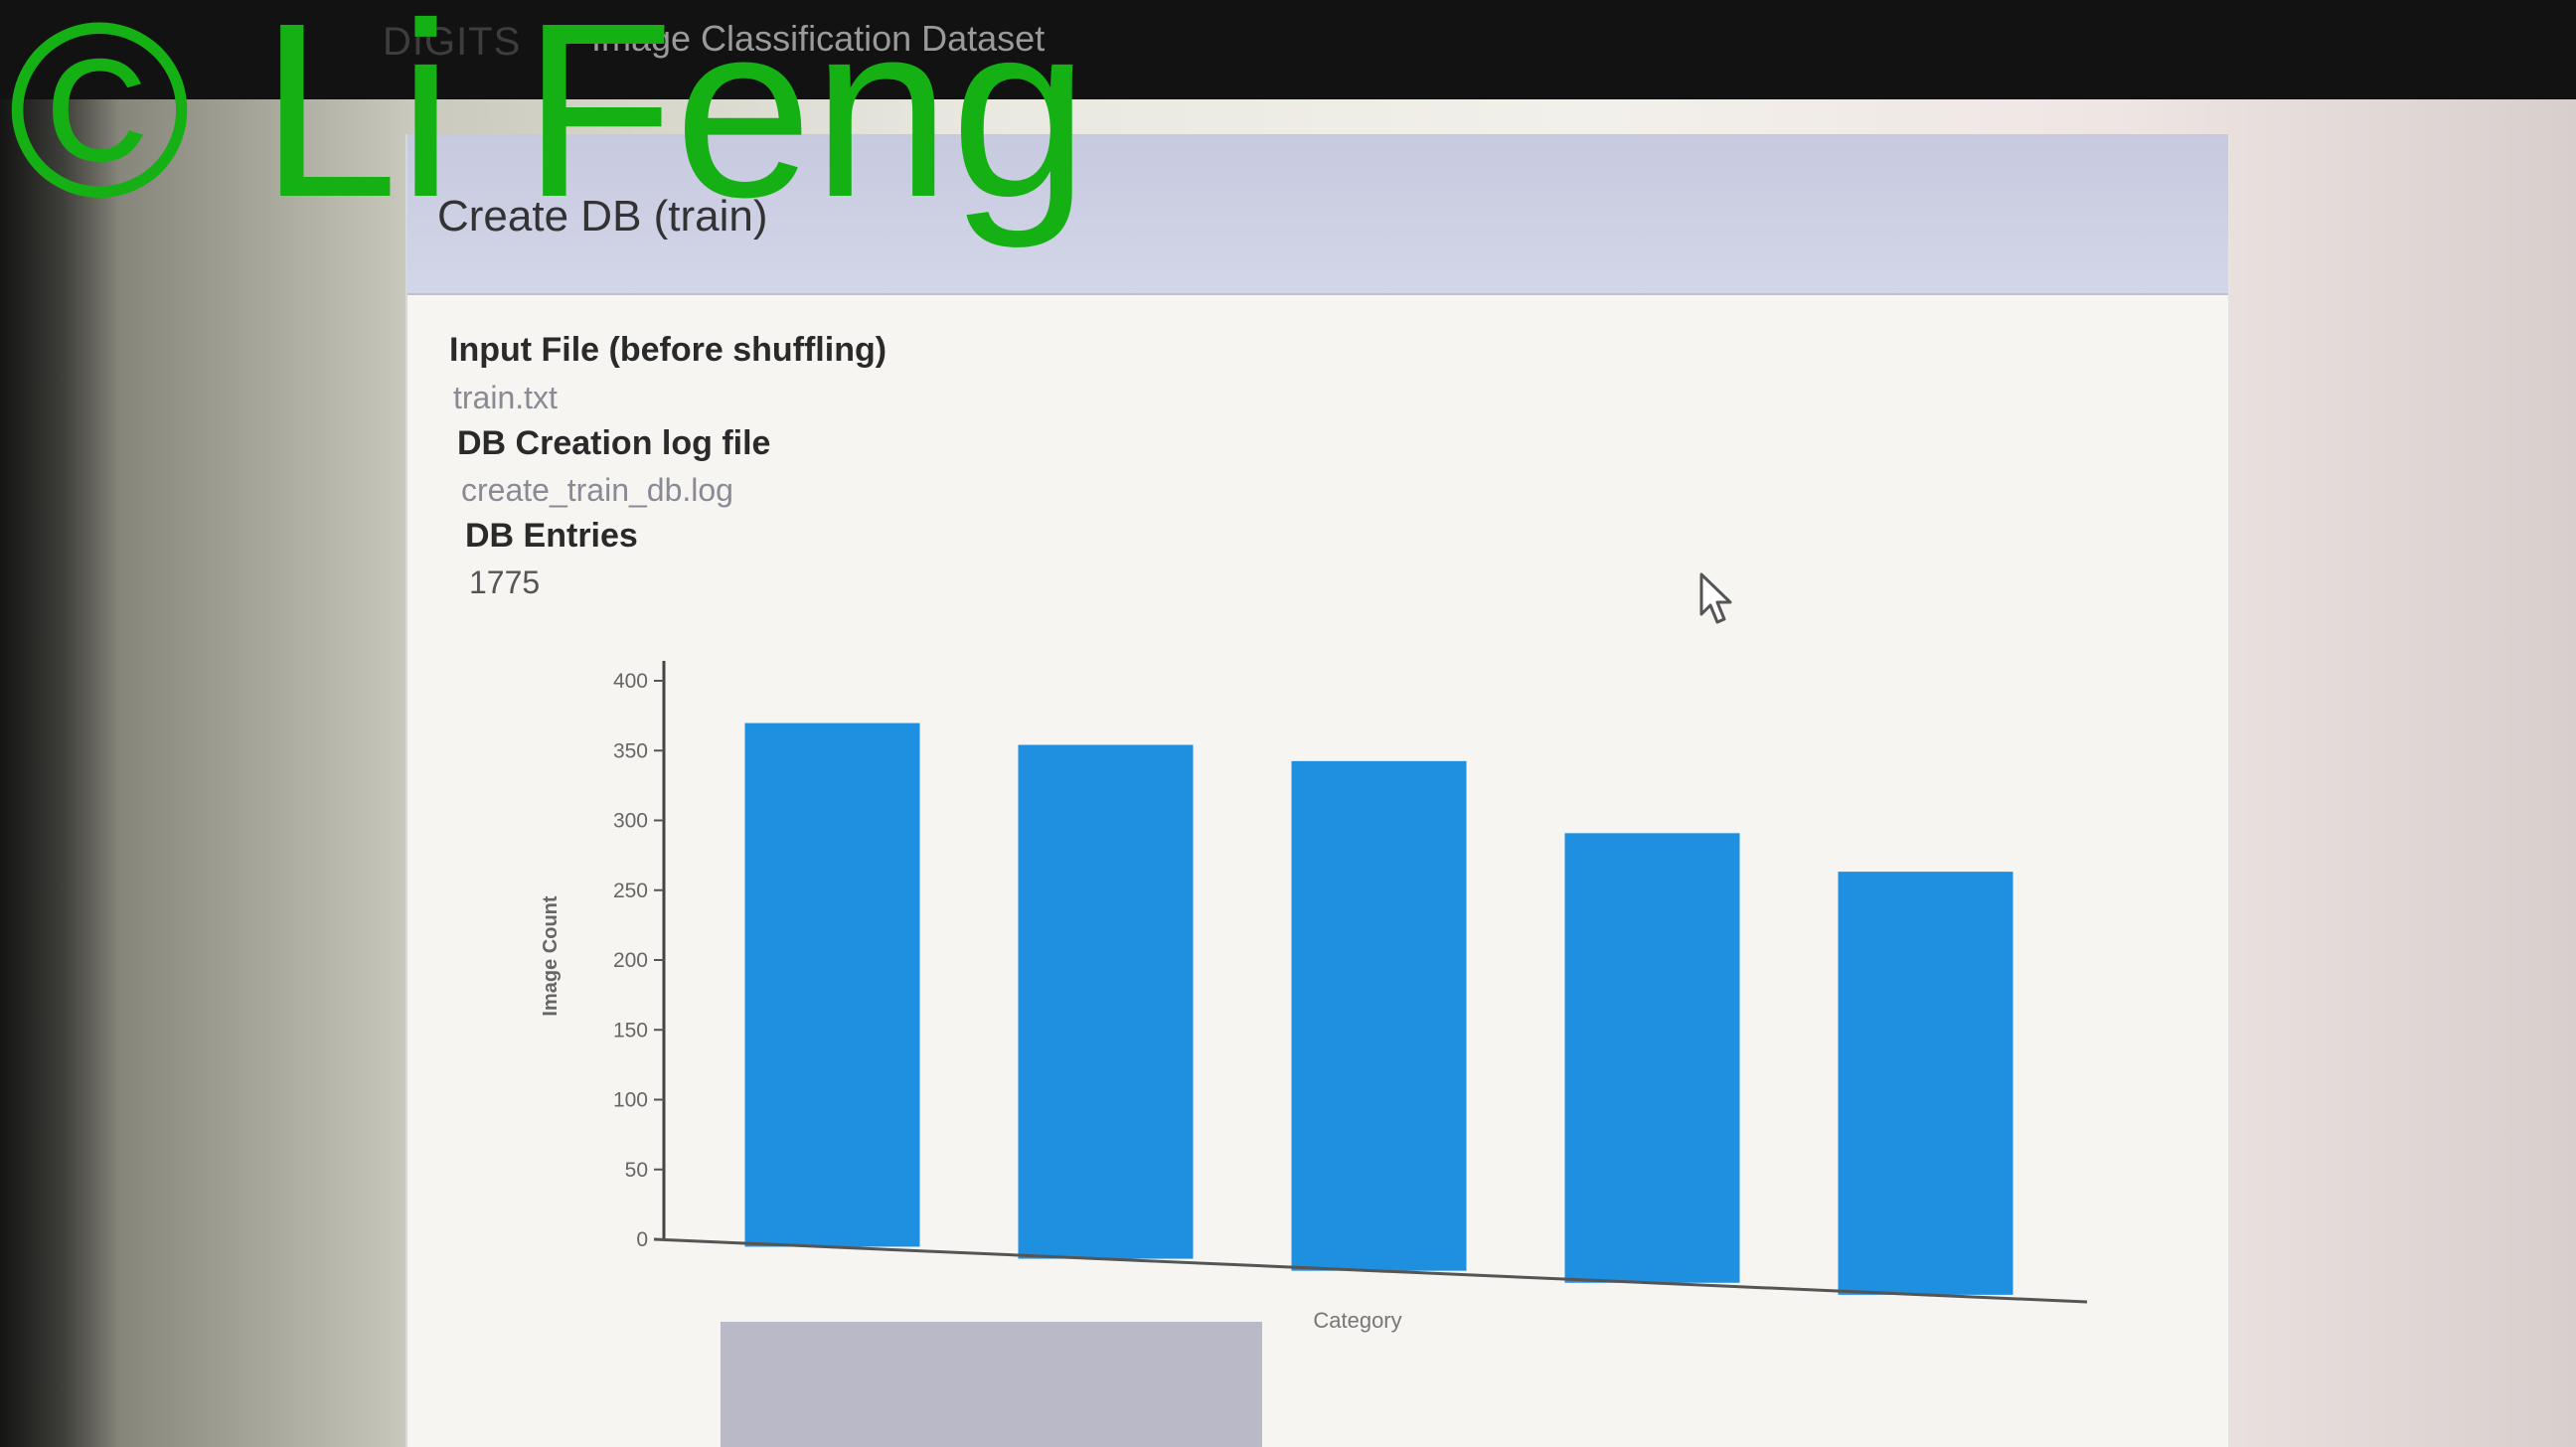 Image resolution: width=2576 pixels, height=1447 pixels. What do you see at coordinates (505, 398) in the screenshot?
I see `input-file-value: train.txt` at bounding box center [505, 398].